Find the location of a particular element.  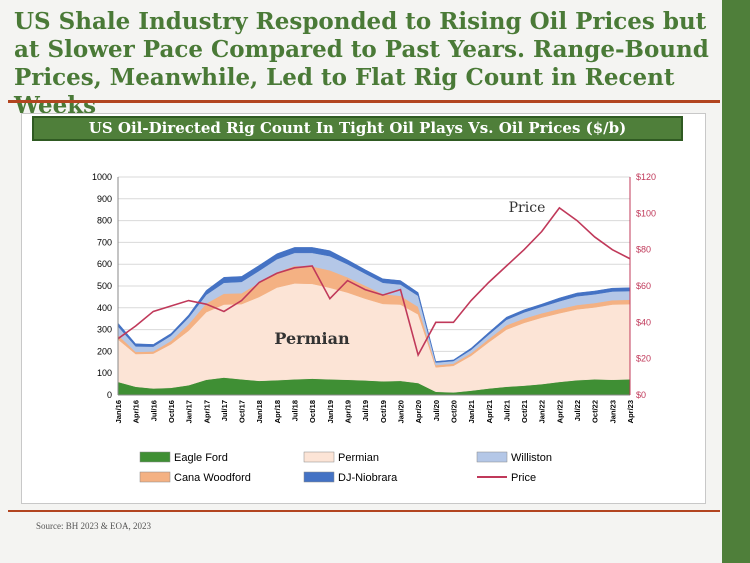

x-tick-label: Jul/19 is located at coordinates (365, 410).